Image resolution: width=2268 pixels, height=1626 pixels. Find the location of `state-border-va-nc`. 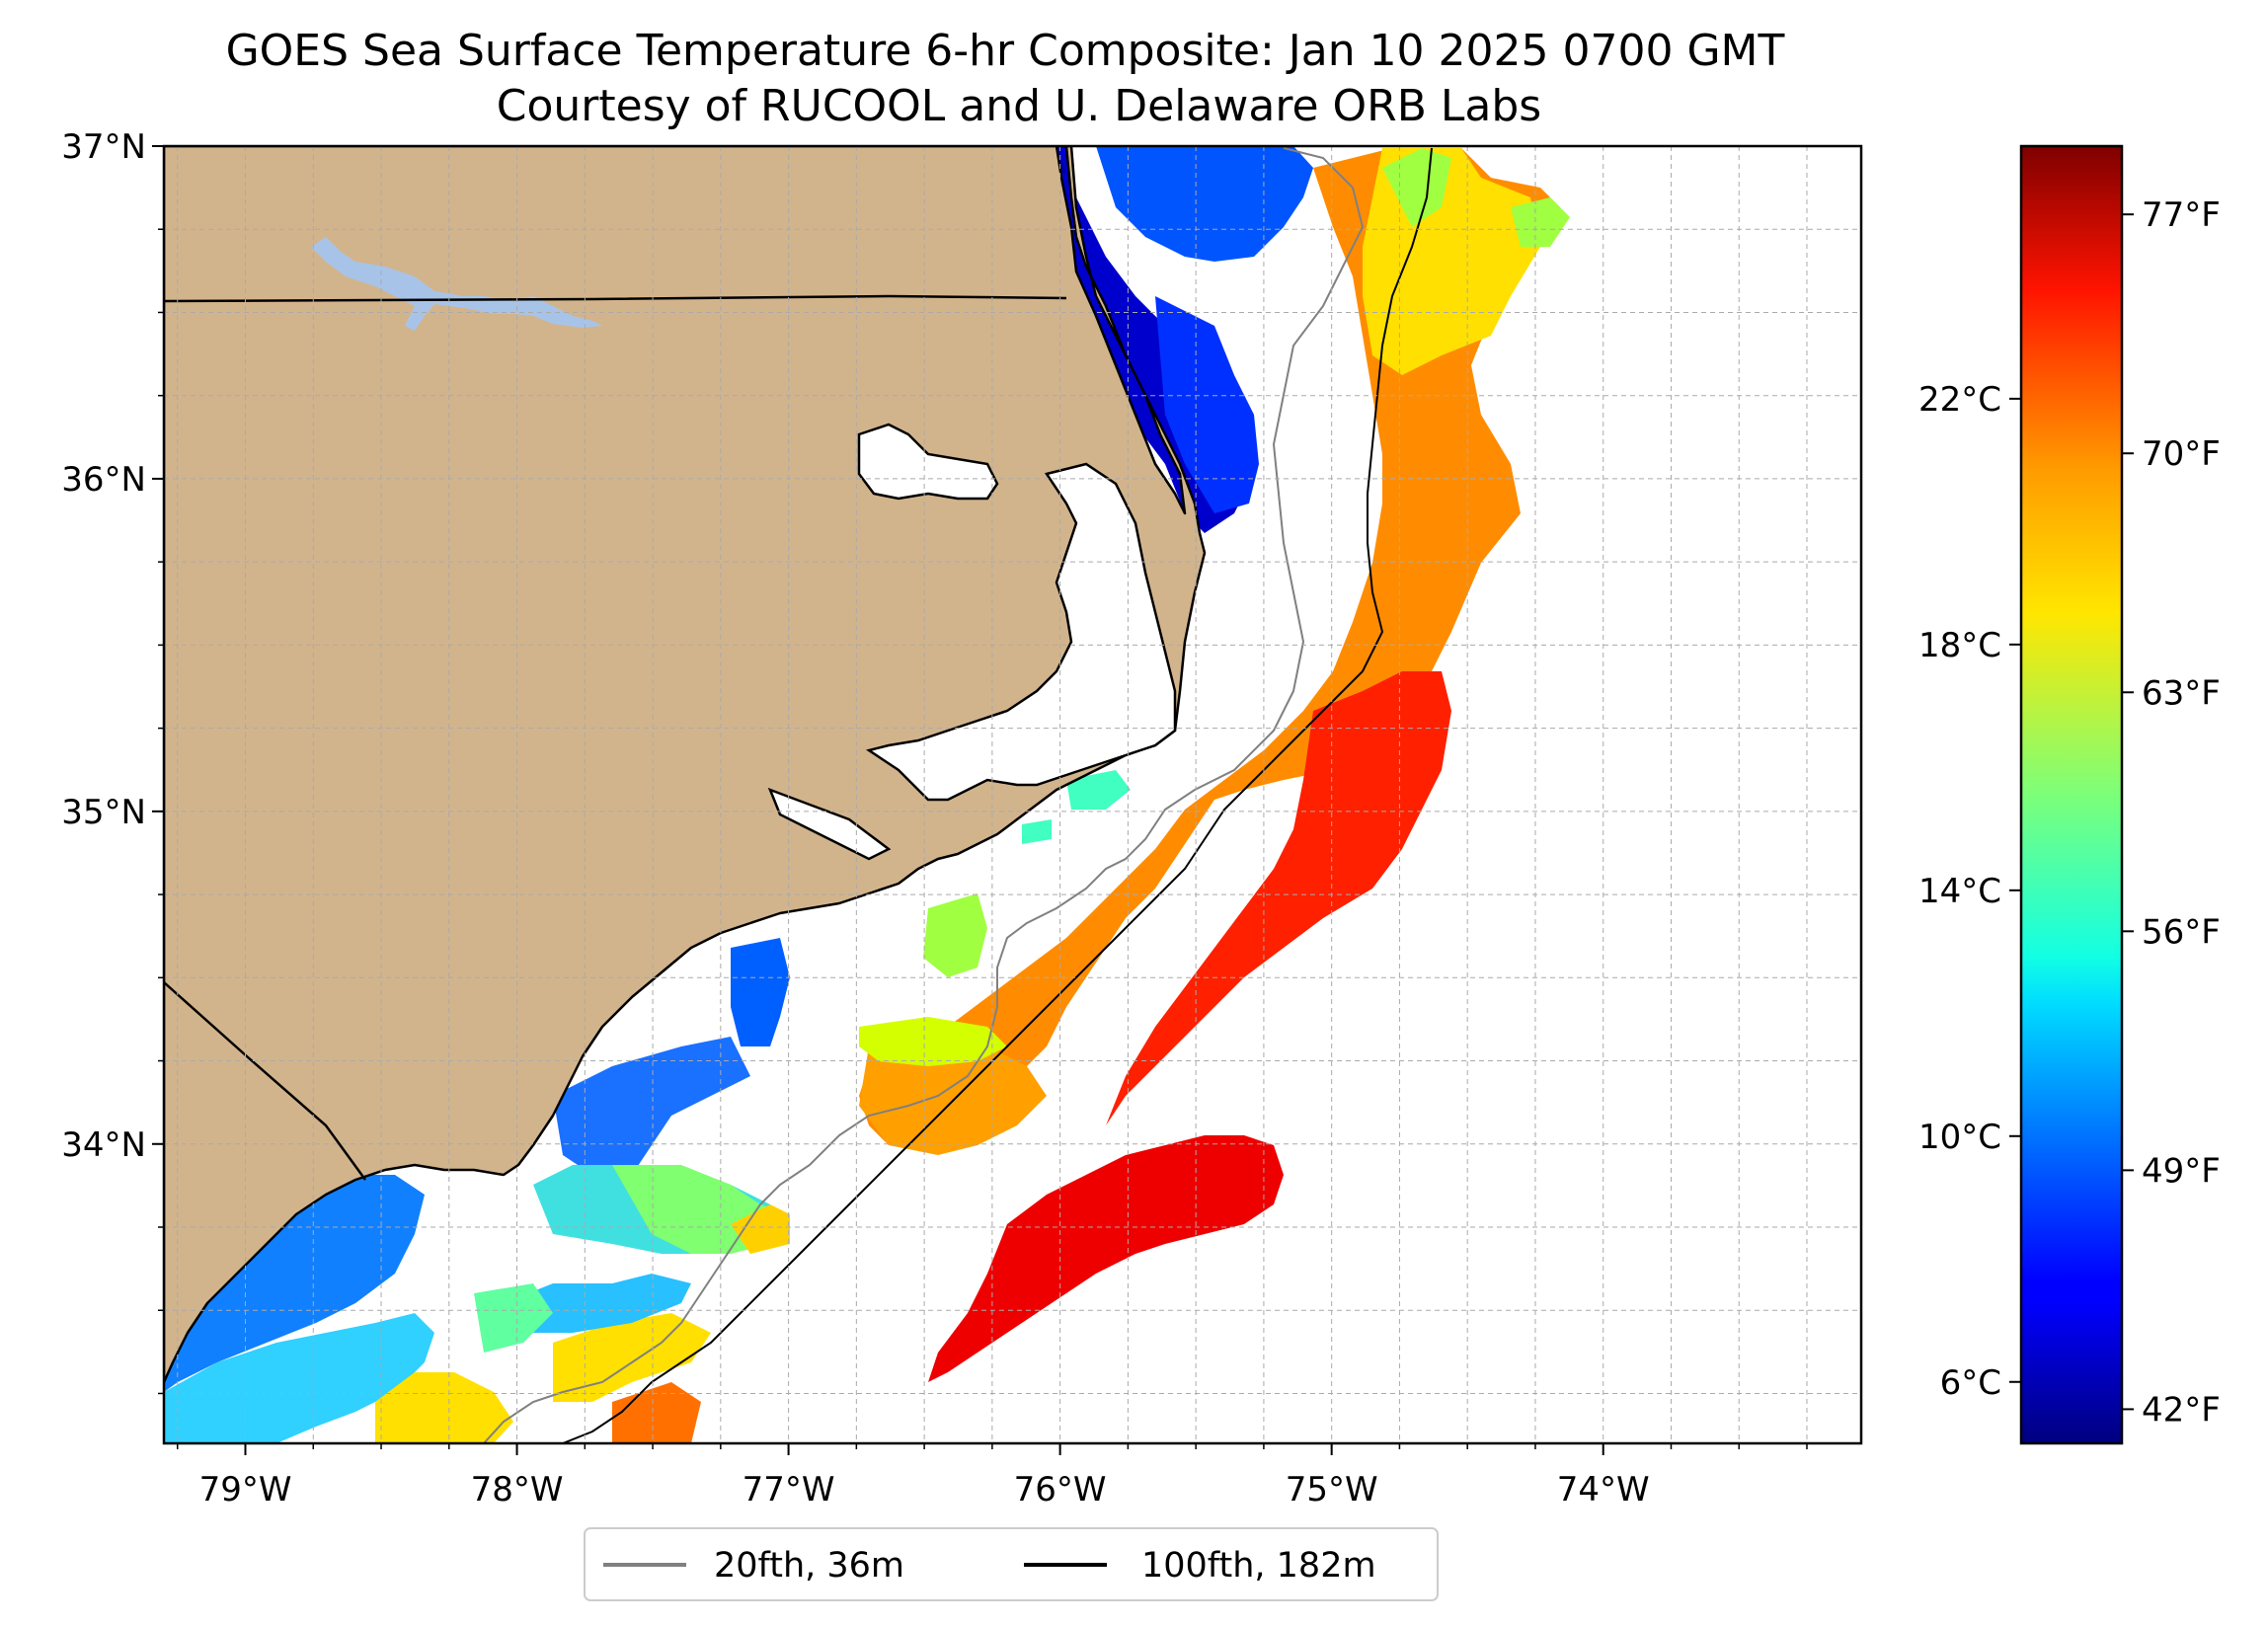

state-border-va-nc is located at coordinates (615, 298).